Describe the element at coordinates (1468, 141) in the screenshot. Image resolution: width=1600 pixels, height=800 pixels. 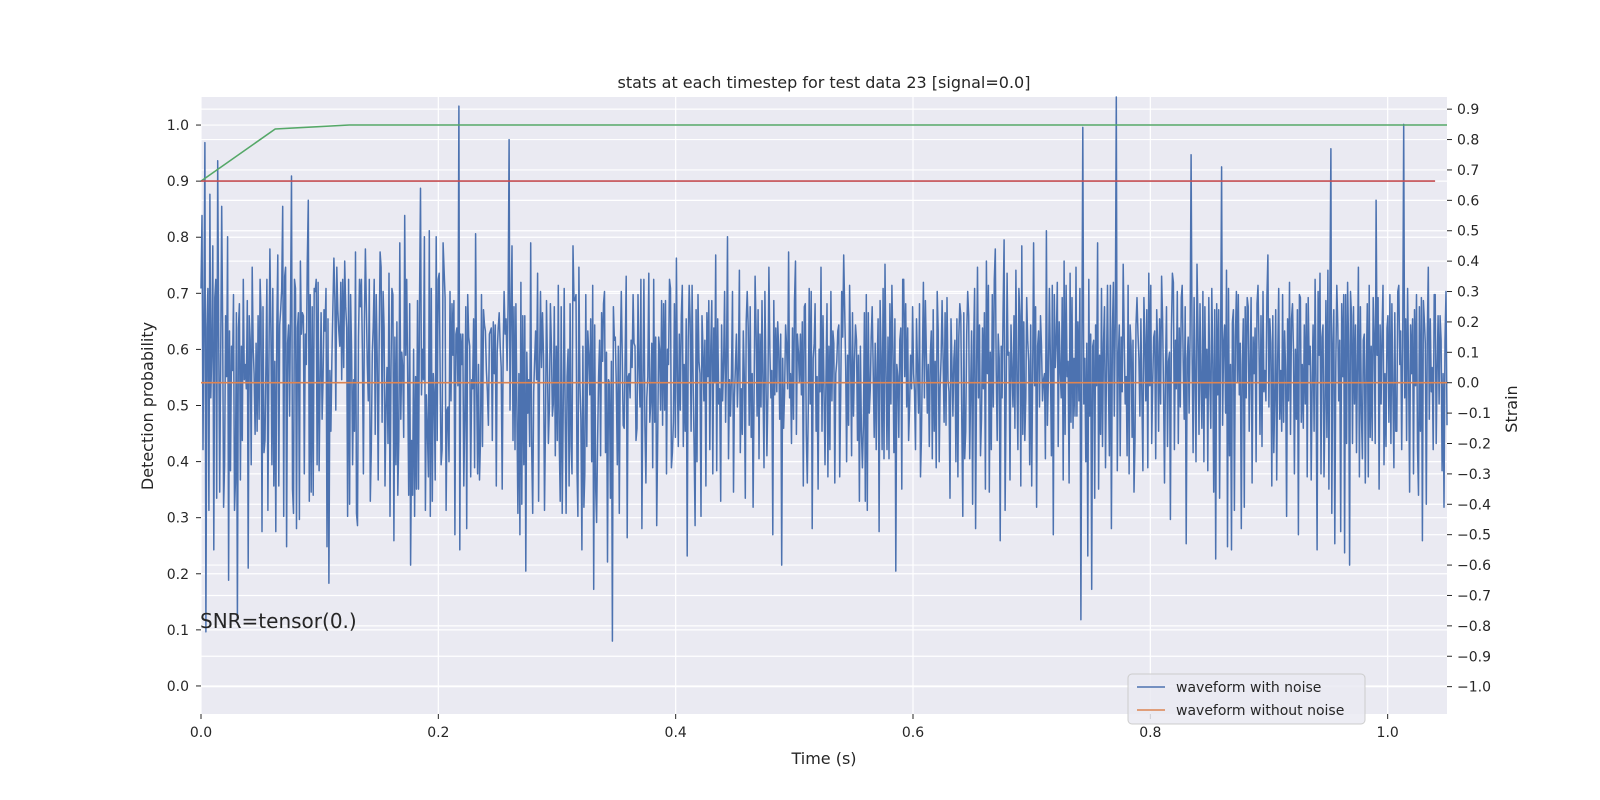
I see `y-right-tick-label-18: 0.8` at that location.